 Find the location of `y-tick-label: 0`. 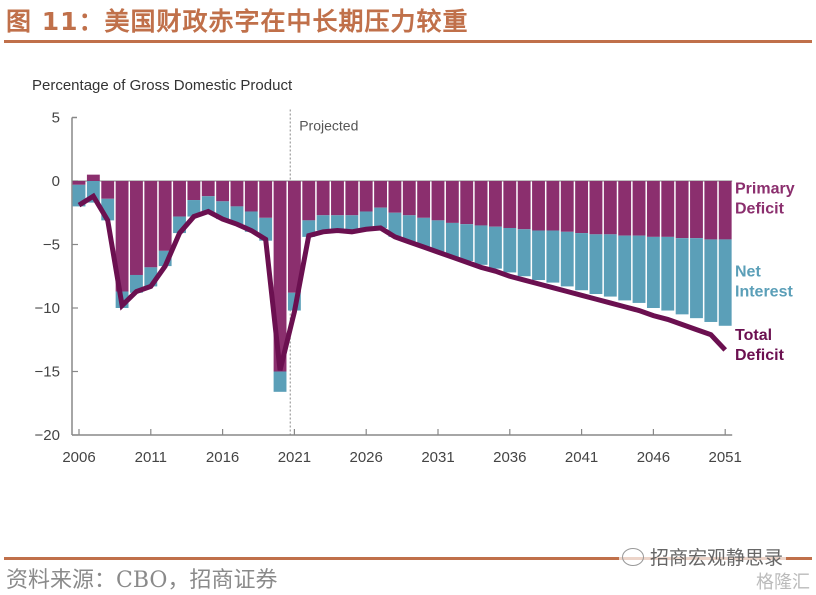

y-tick-label: 0 is located at coordinates (56, 181).